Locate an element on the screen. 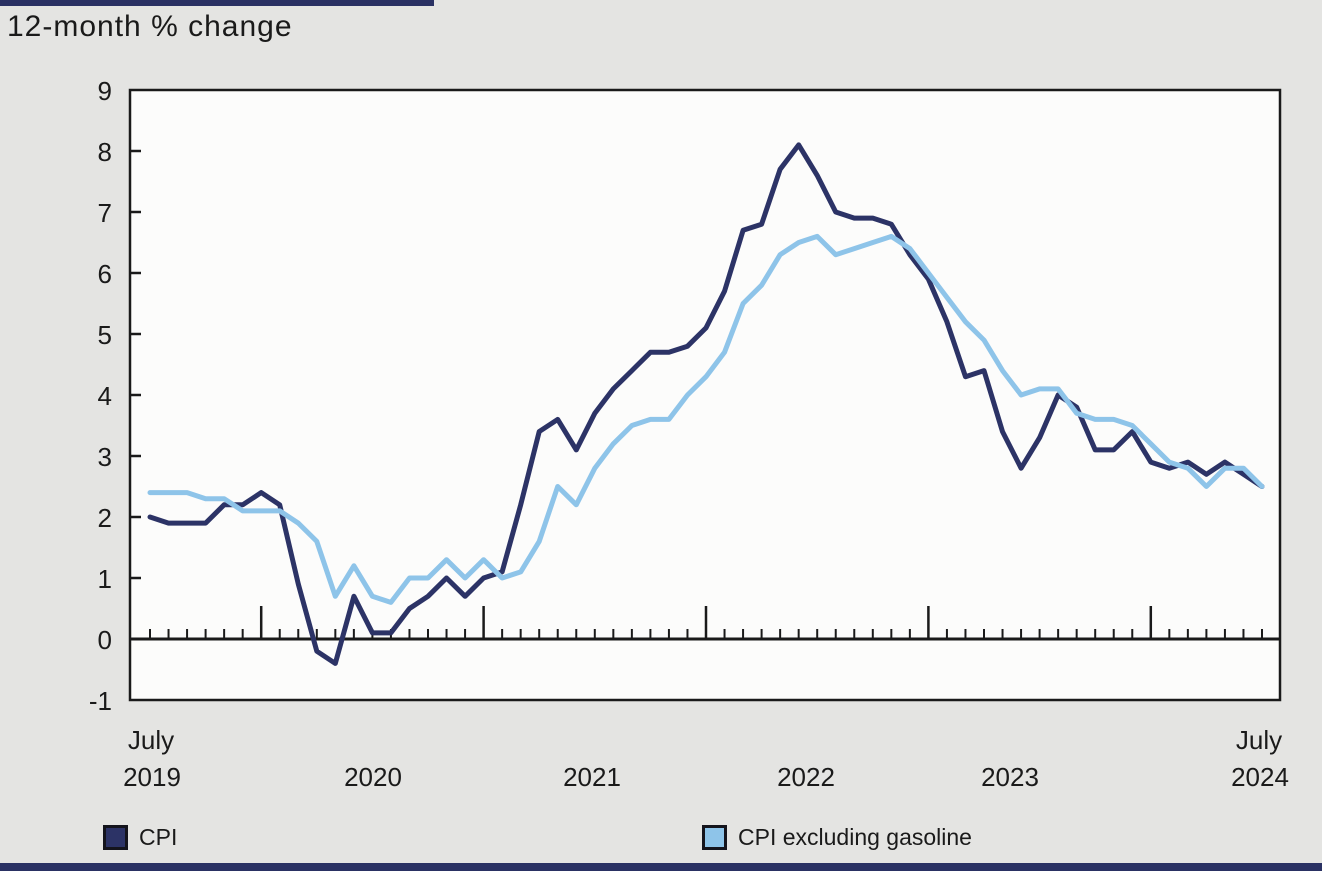 Image resolution: width=1322 pixels, height=871 pixels. cpi-legend-swatch is located at coordinates (115, 837).